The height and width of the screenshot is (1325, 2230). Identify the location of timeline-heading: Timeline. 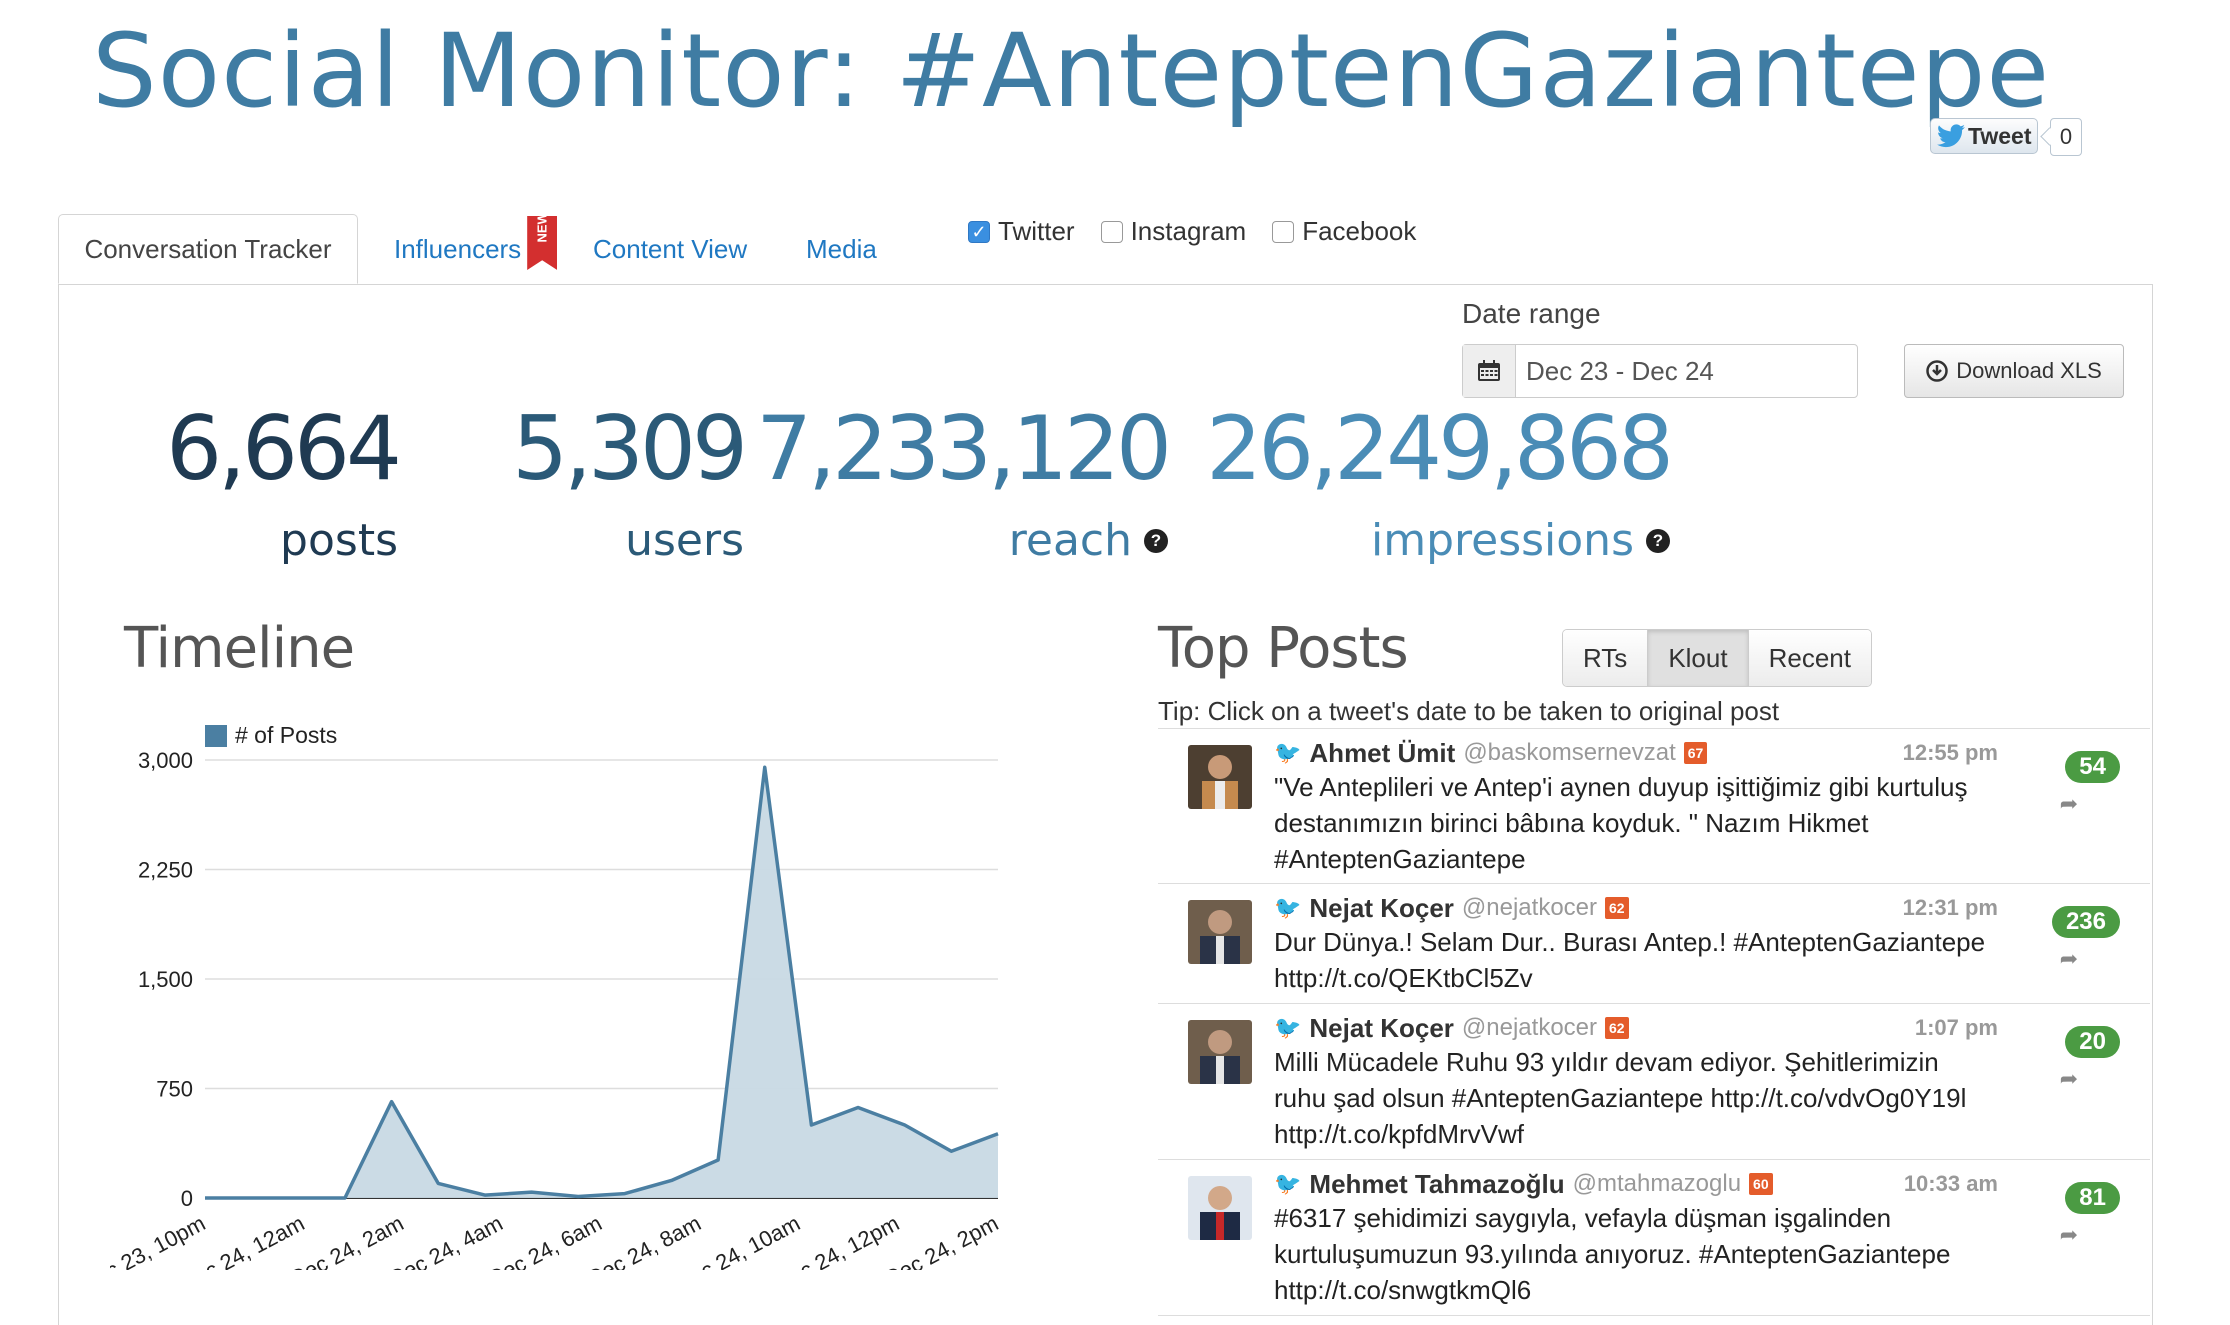
(239, 648).